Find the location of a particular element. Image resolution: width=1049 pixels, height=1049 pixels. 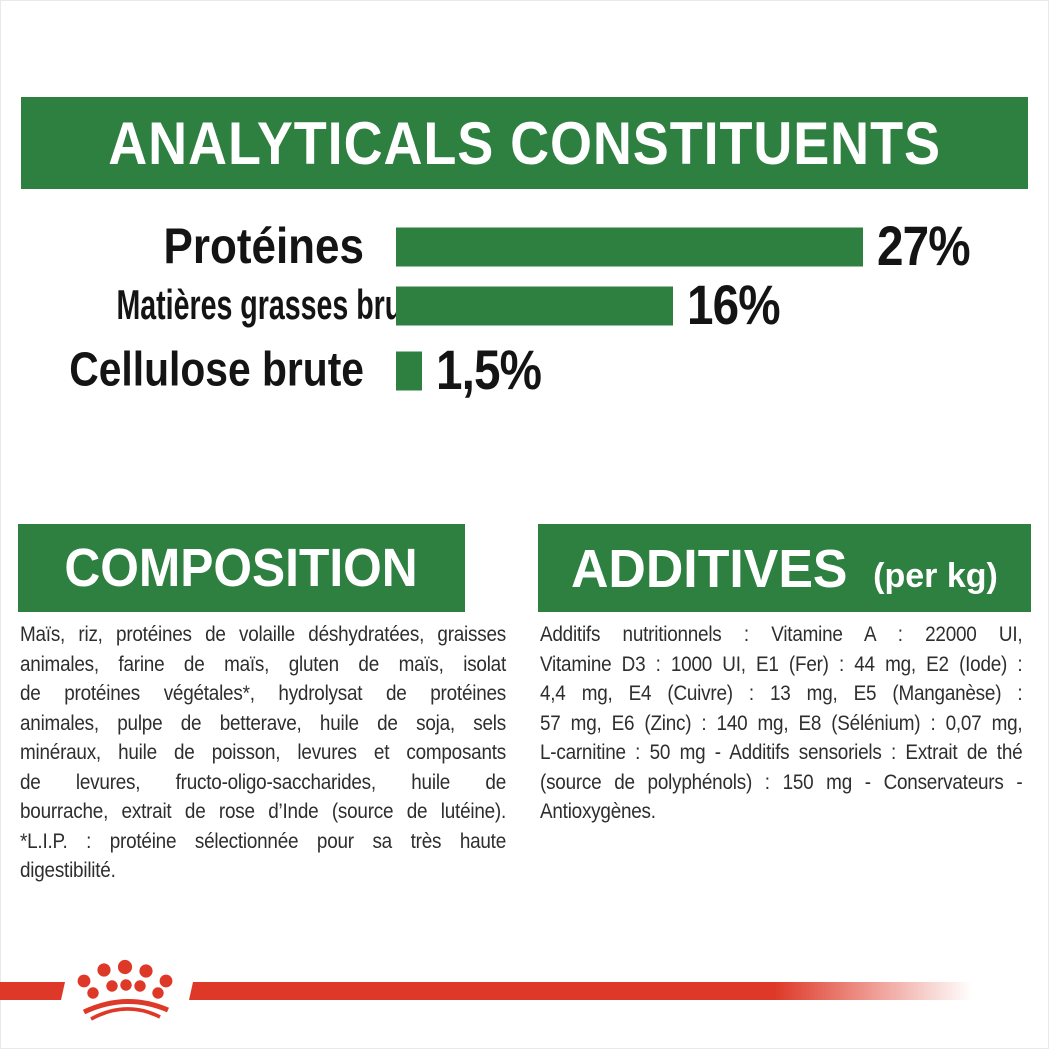

additives-heading-suffix: (per kg) is located at coordinates (935, 576).